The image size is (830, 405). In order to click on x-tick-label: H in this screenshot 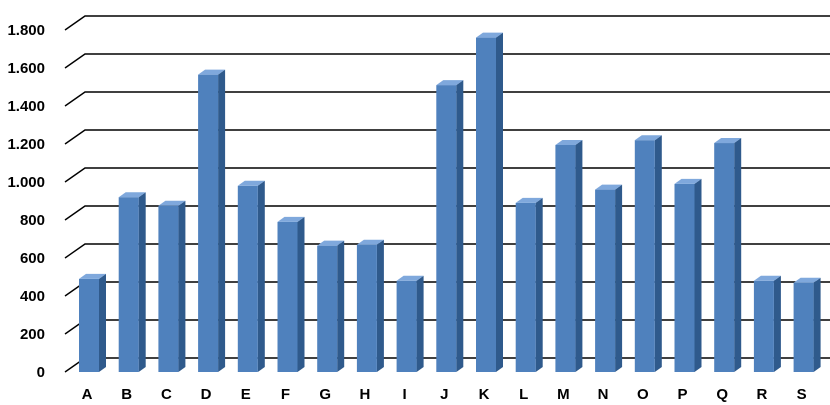, I will do `click(364, 394)`.